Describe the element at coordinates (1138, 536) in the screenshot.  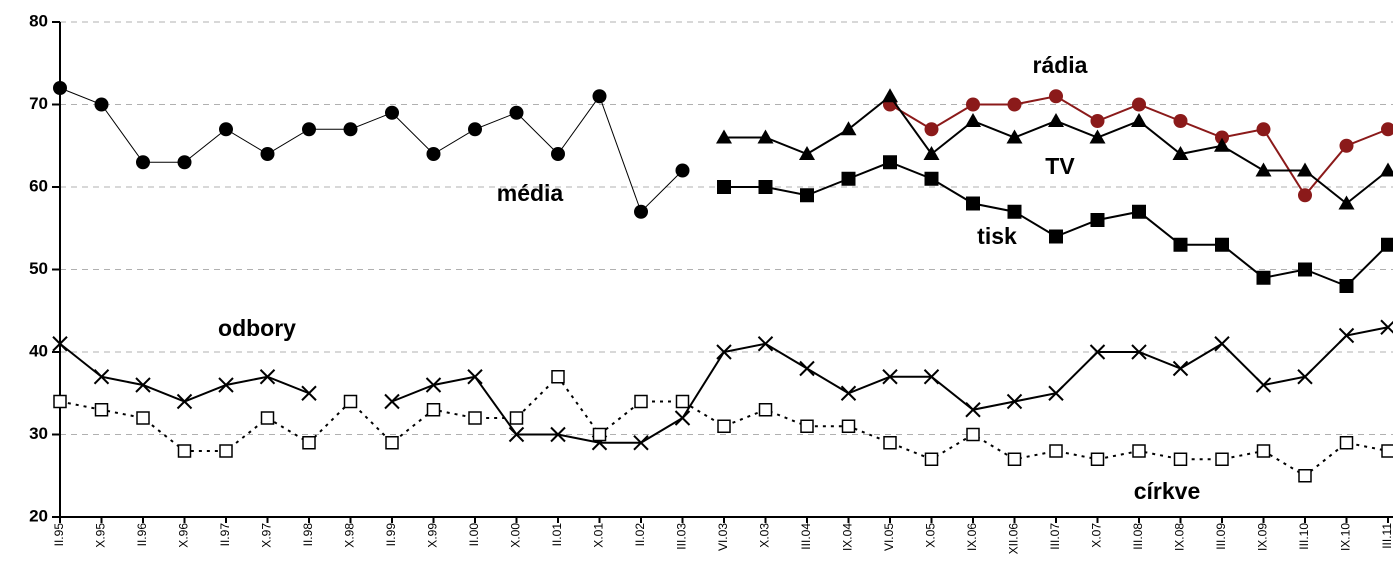
I see `x-tick-label: III.08` at that location.